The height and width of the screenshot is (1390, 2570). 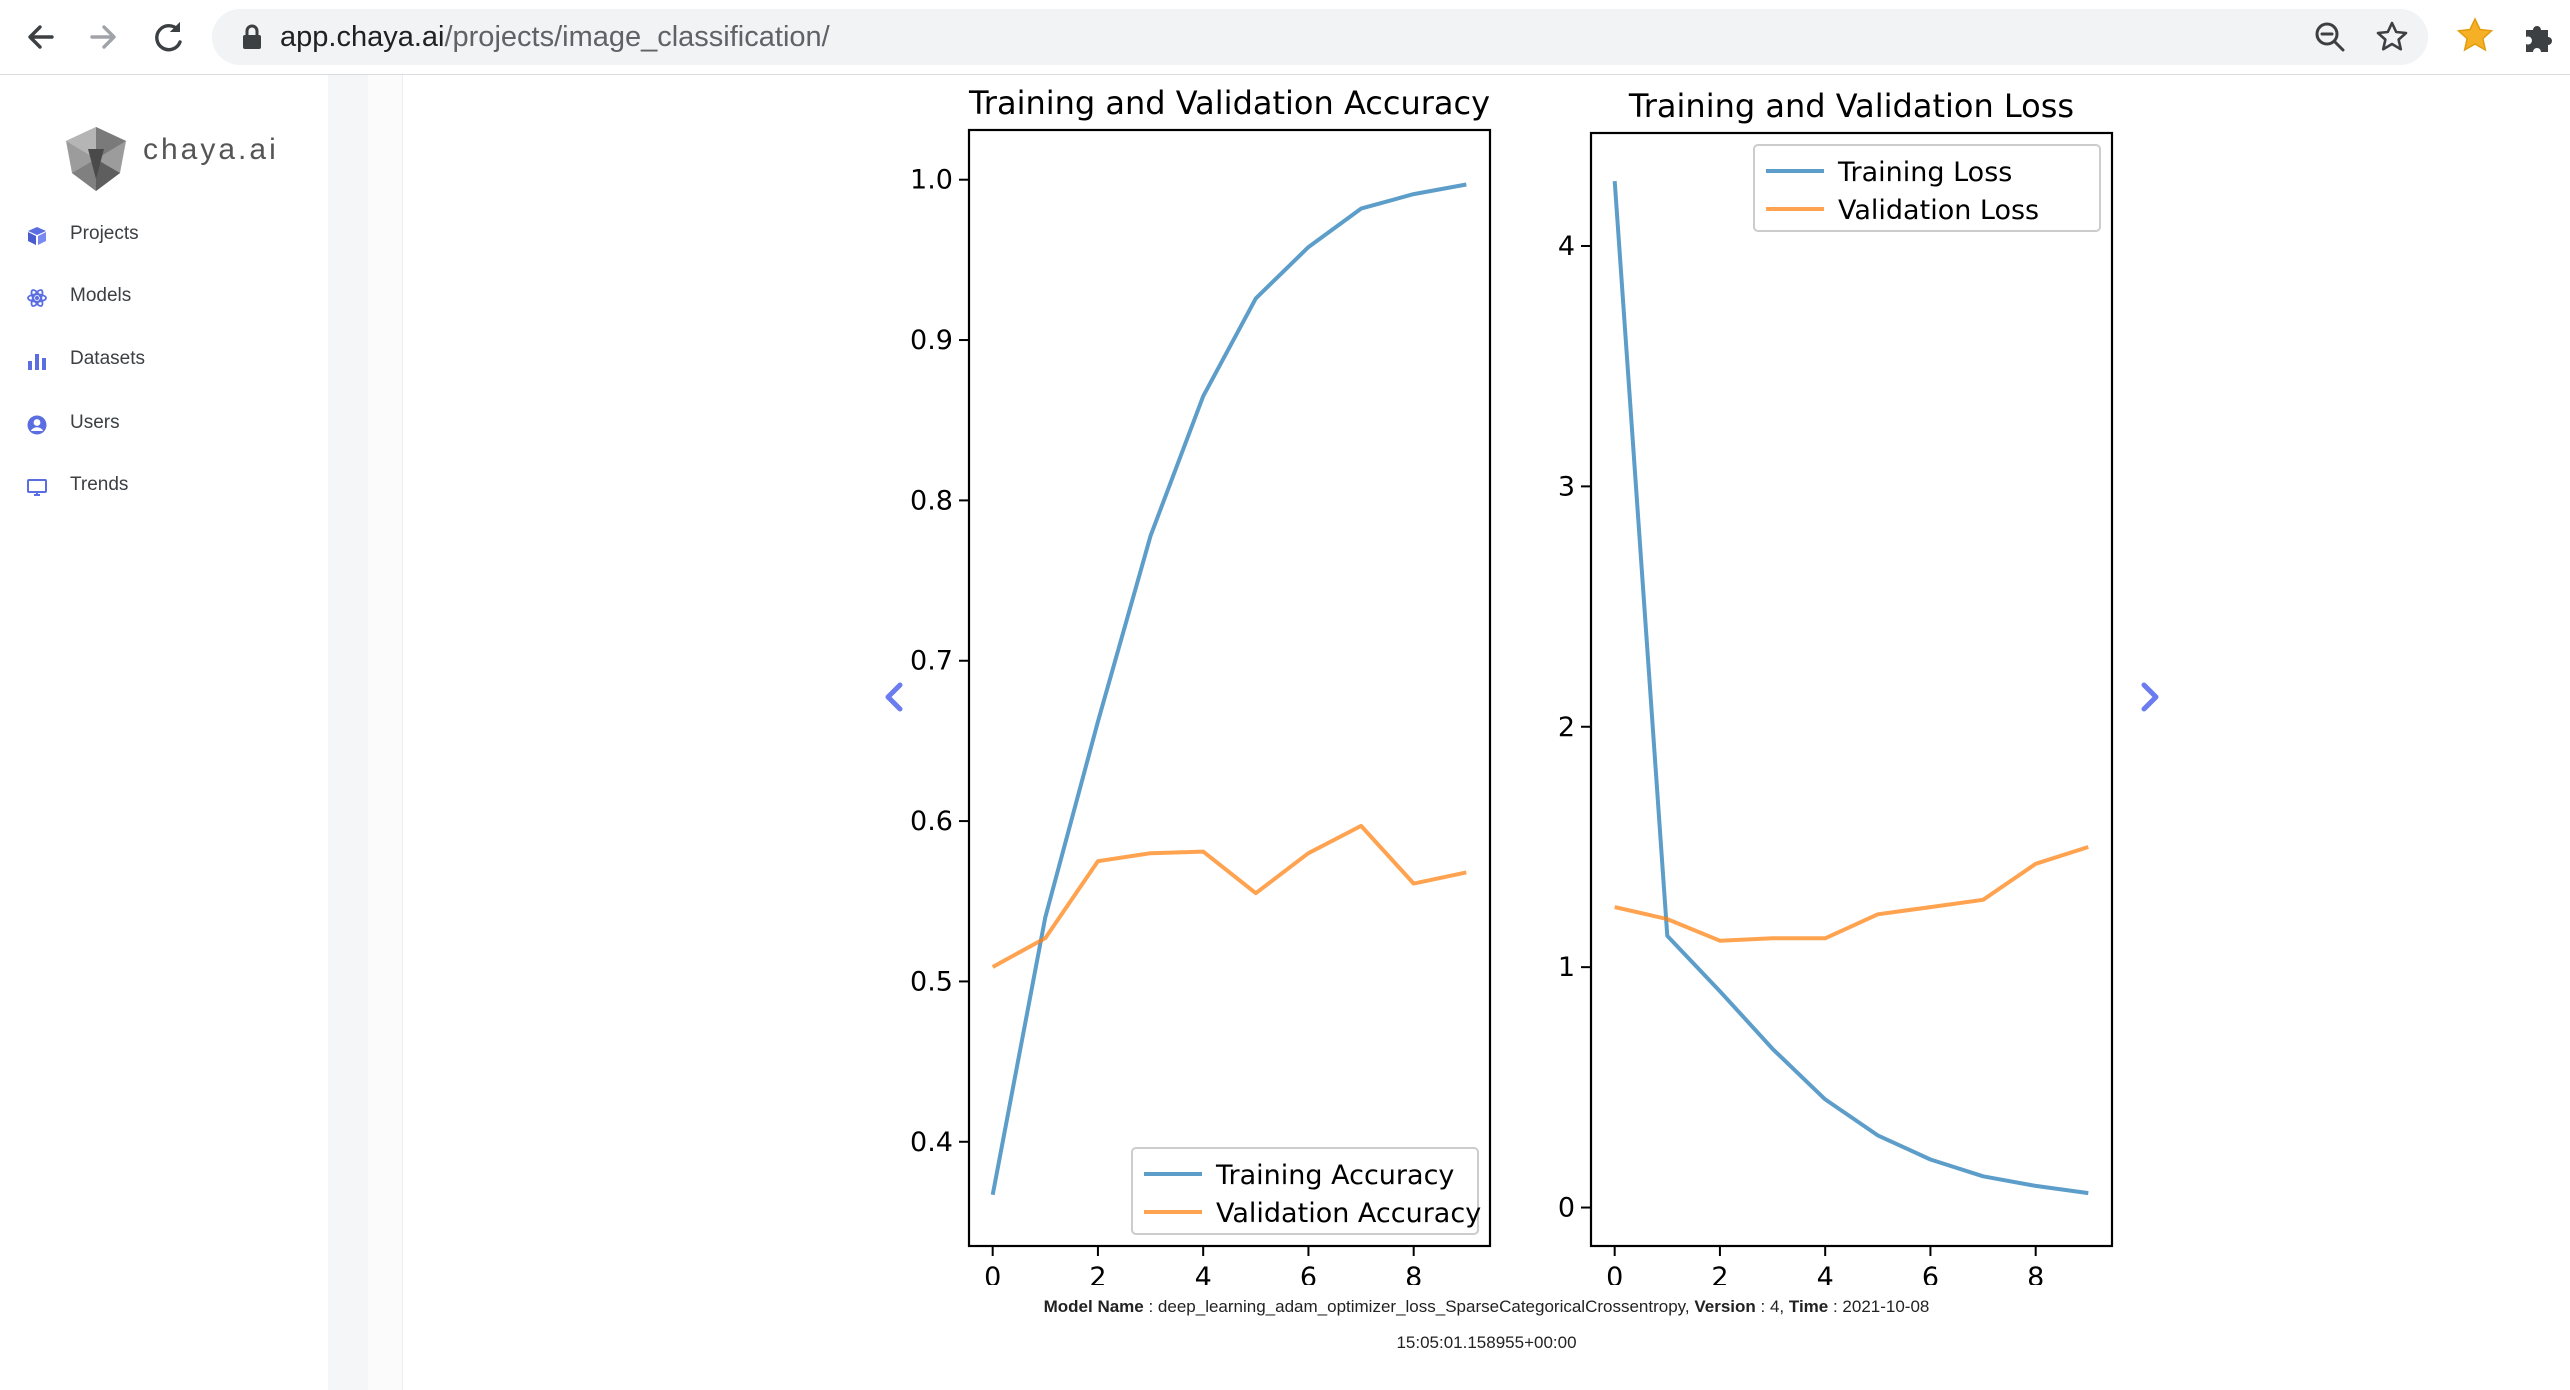 I want to click on reload-icon, so click(x=168, y=37).